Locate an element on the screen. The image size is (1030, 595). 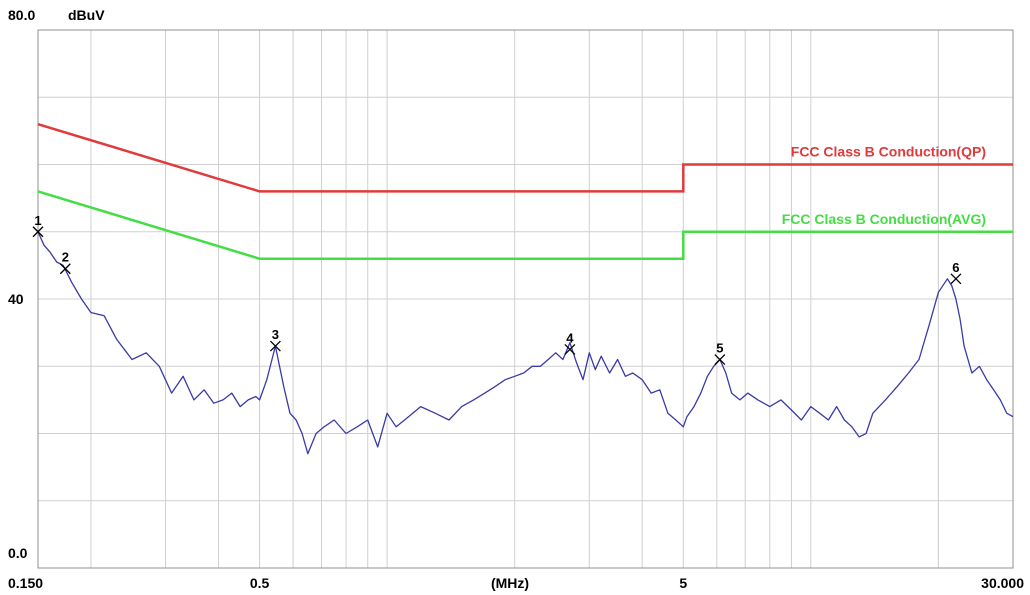
marker-label: 6 is located at coordinates (955, 267).